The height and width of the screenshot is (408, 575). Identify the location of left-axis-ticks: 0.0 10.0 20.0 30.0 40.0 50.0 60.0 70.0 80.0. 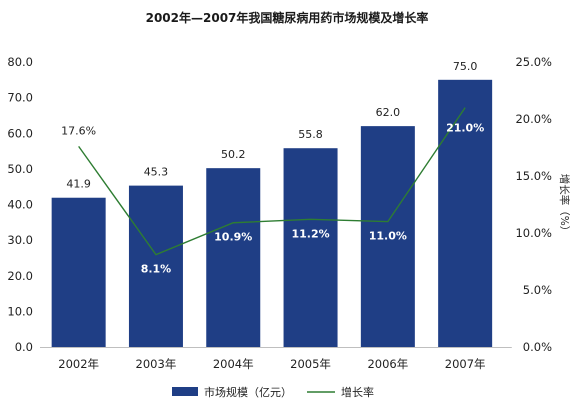
(20, 204).